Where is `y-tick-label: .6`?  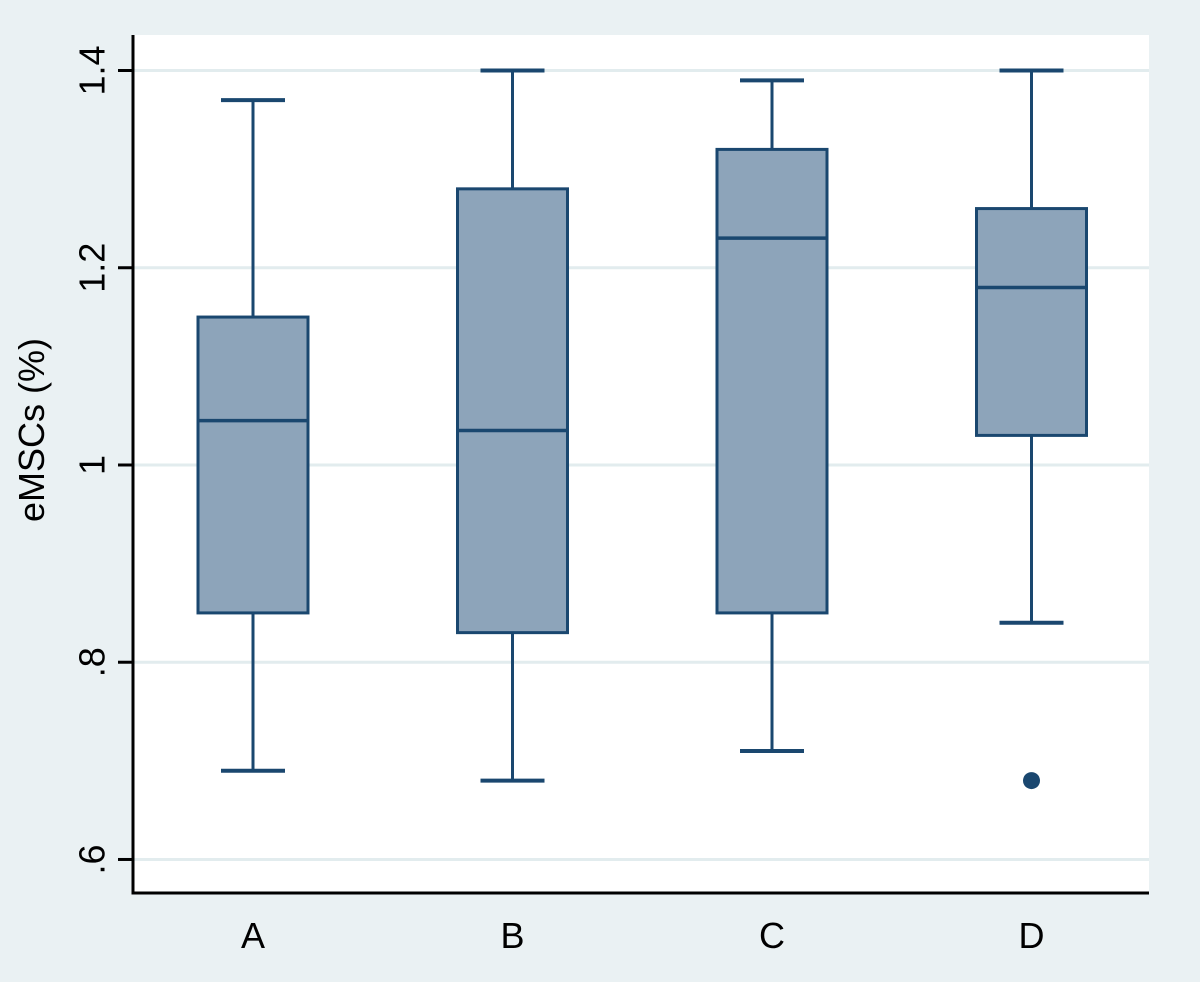 y-tick-label: .6 is located at coordinates (92, 859).